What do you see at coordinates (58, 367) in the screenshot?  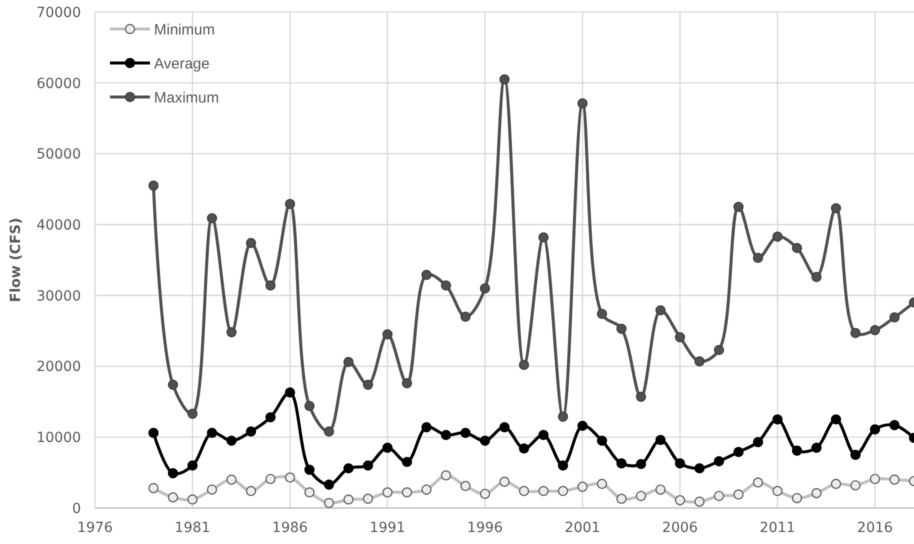 I see `y-tick-label: 20000` at bounding box center [58, 367].